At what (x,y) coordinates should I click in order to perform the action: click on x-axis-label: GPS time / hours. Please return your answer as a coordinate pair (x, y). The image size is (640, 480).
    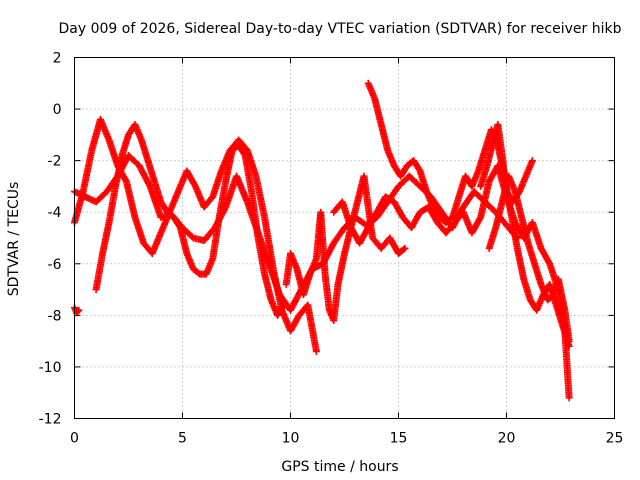
    Looking at the image, I should click on (339, 467).